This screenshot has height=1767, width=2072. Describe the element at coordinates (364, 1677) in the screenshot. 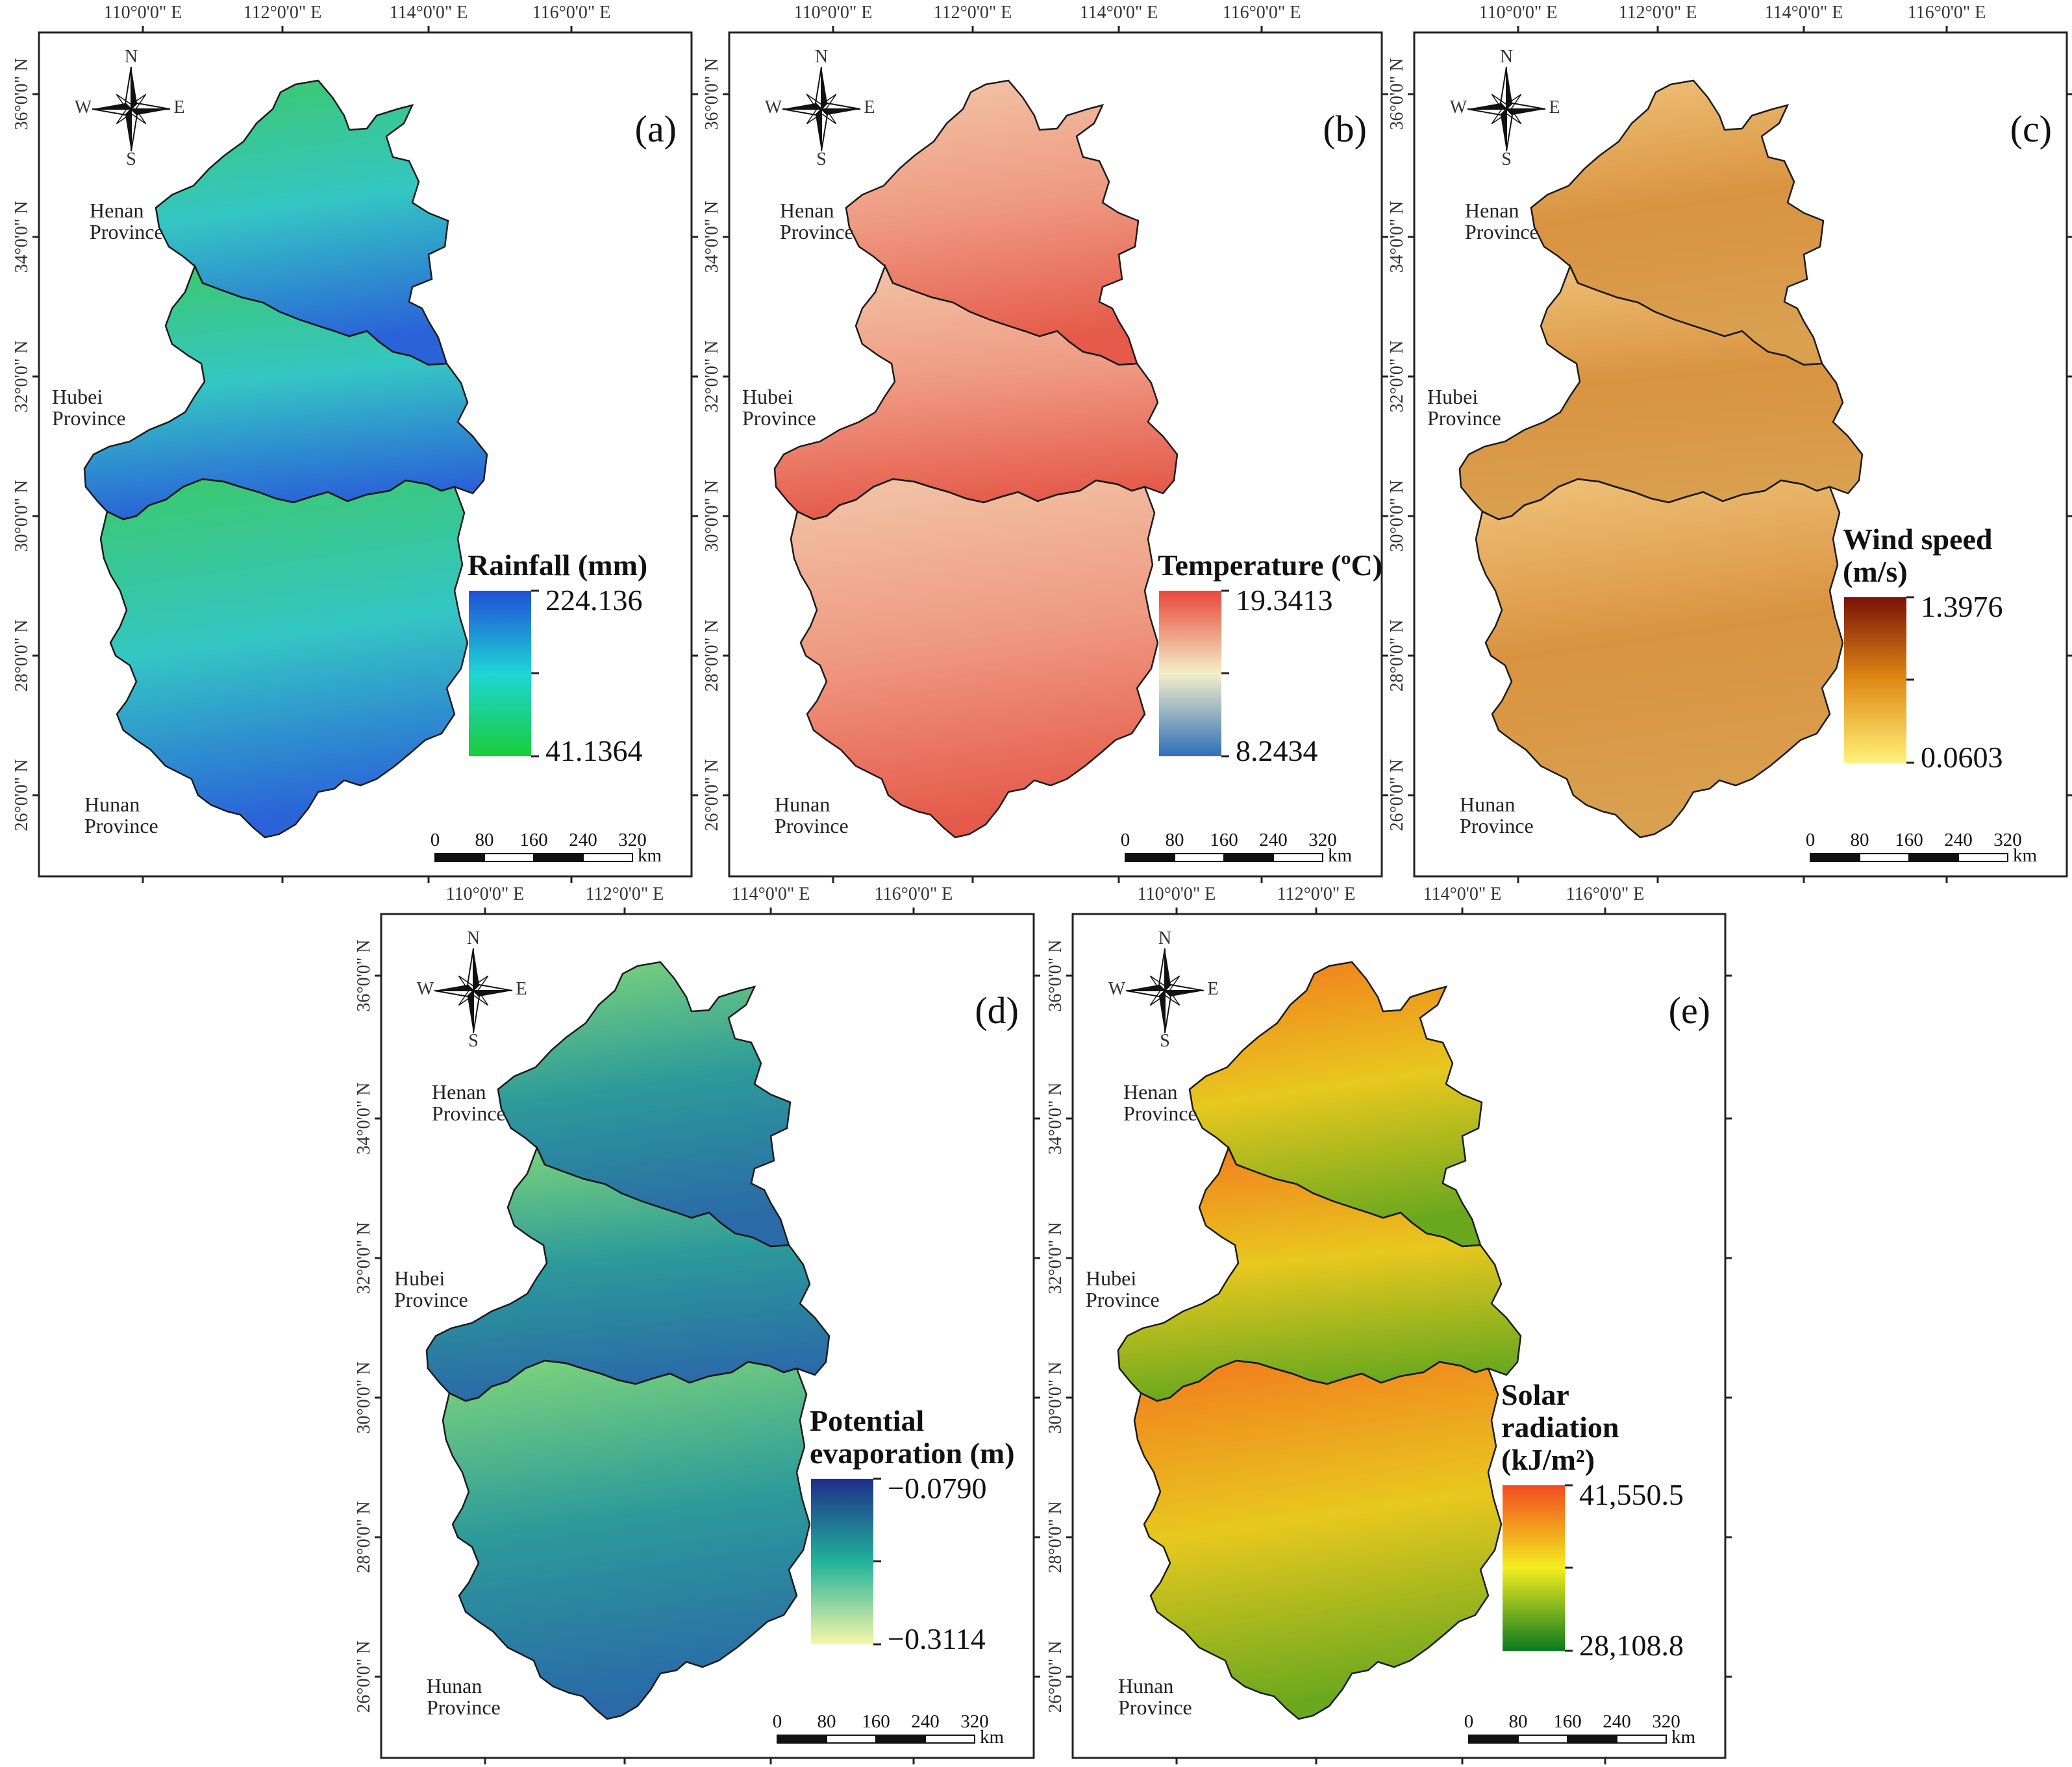

I see `lat-label: 26°0'0" N` at that location.